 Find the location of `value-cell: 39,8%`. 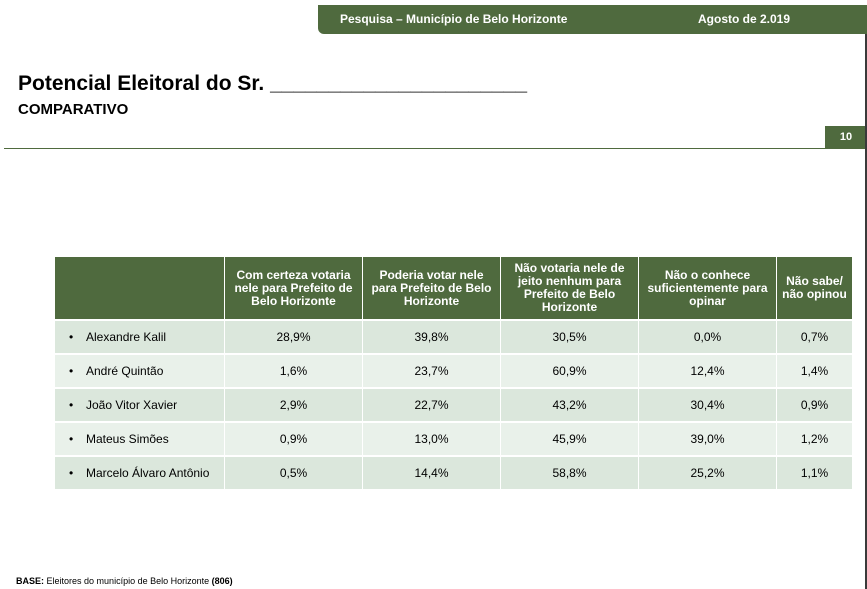

value-cell: 39,8% is located at coordinates (431, 336).